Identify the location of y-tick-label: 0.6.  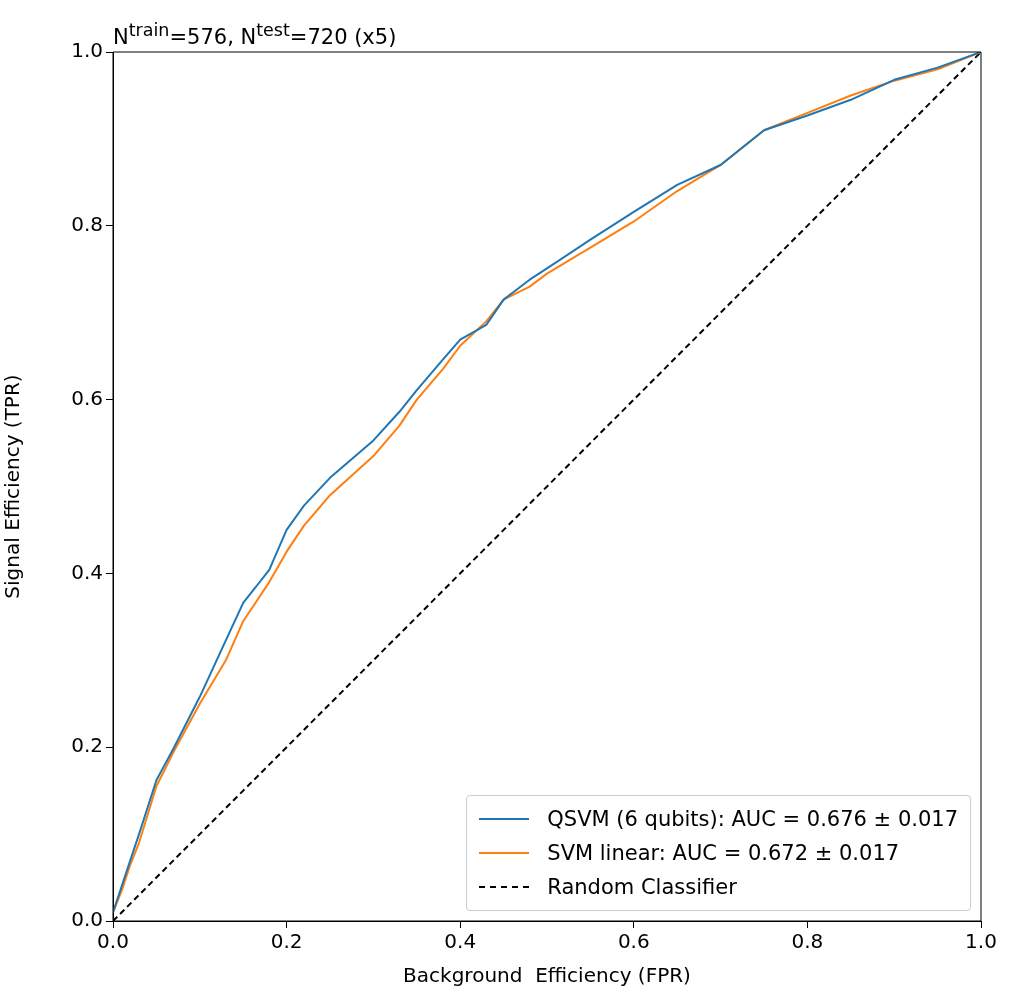
(87, 397).